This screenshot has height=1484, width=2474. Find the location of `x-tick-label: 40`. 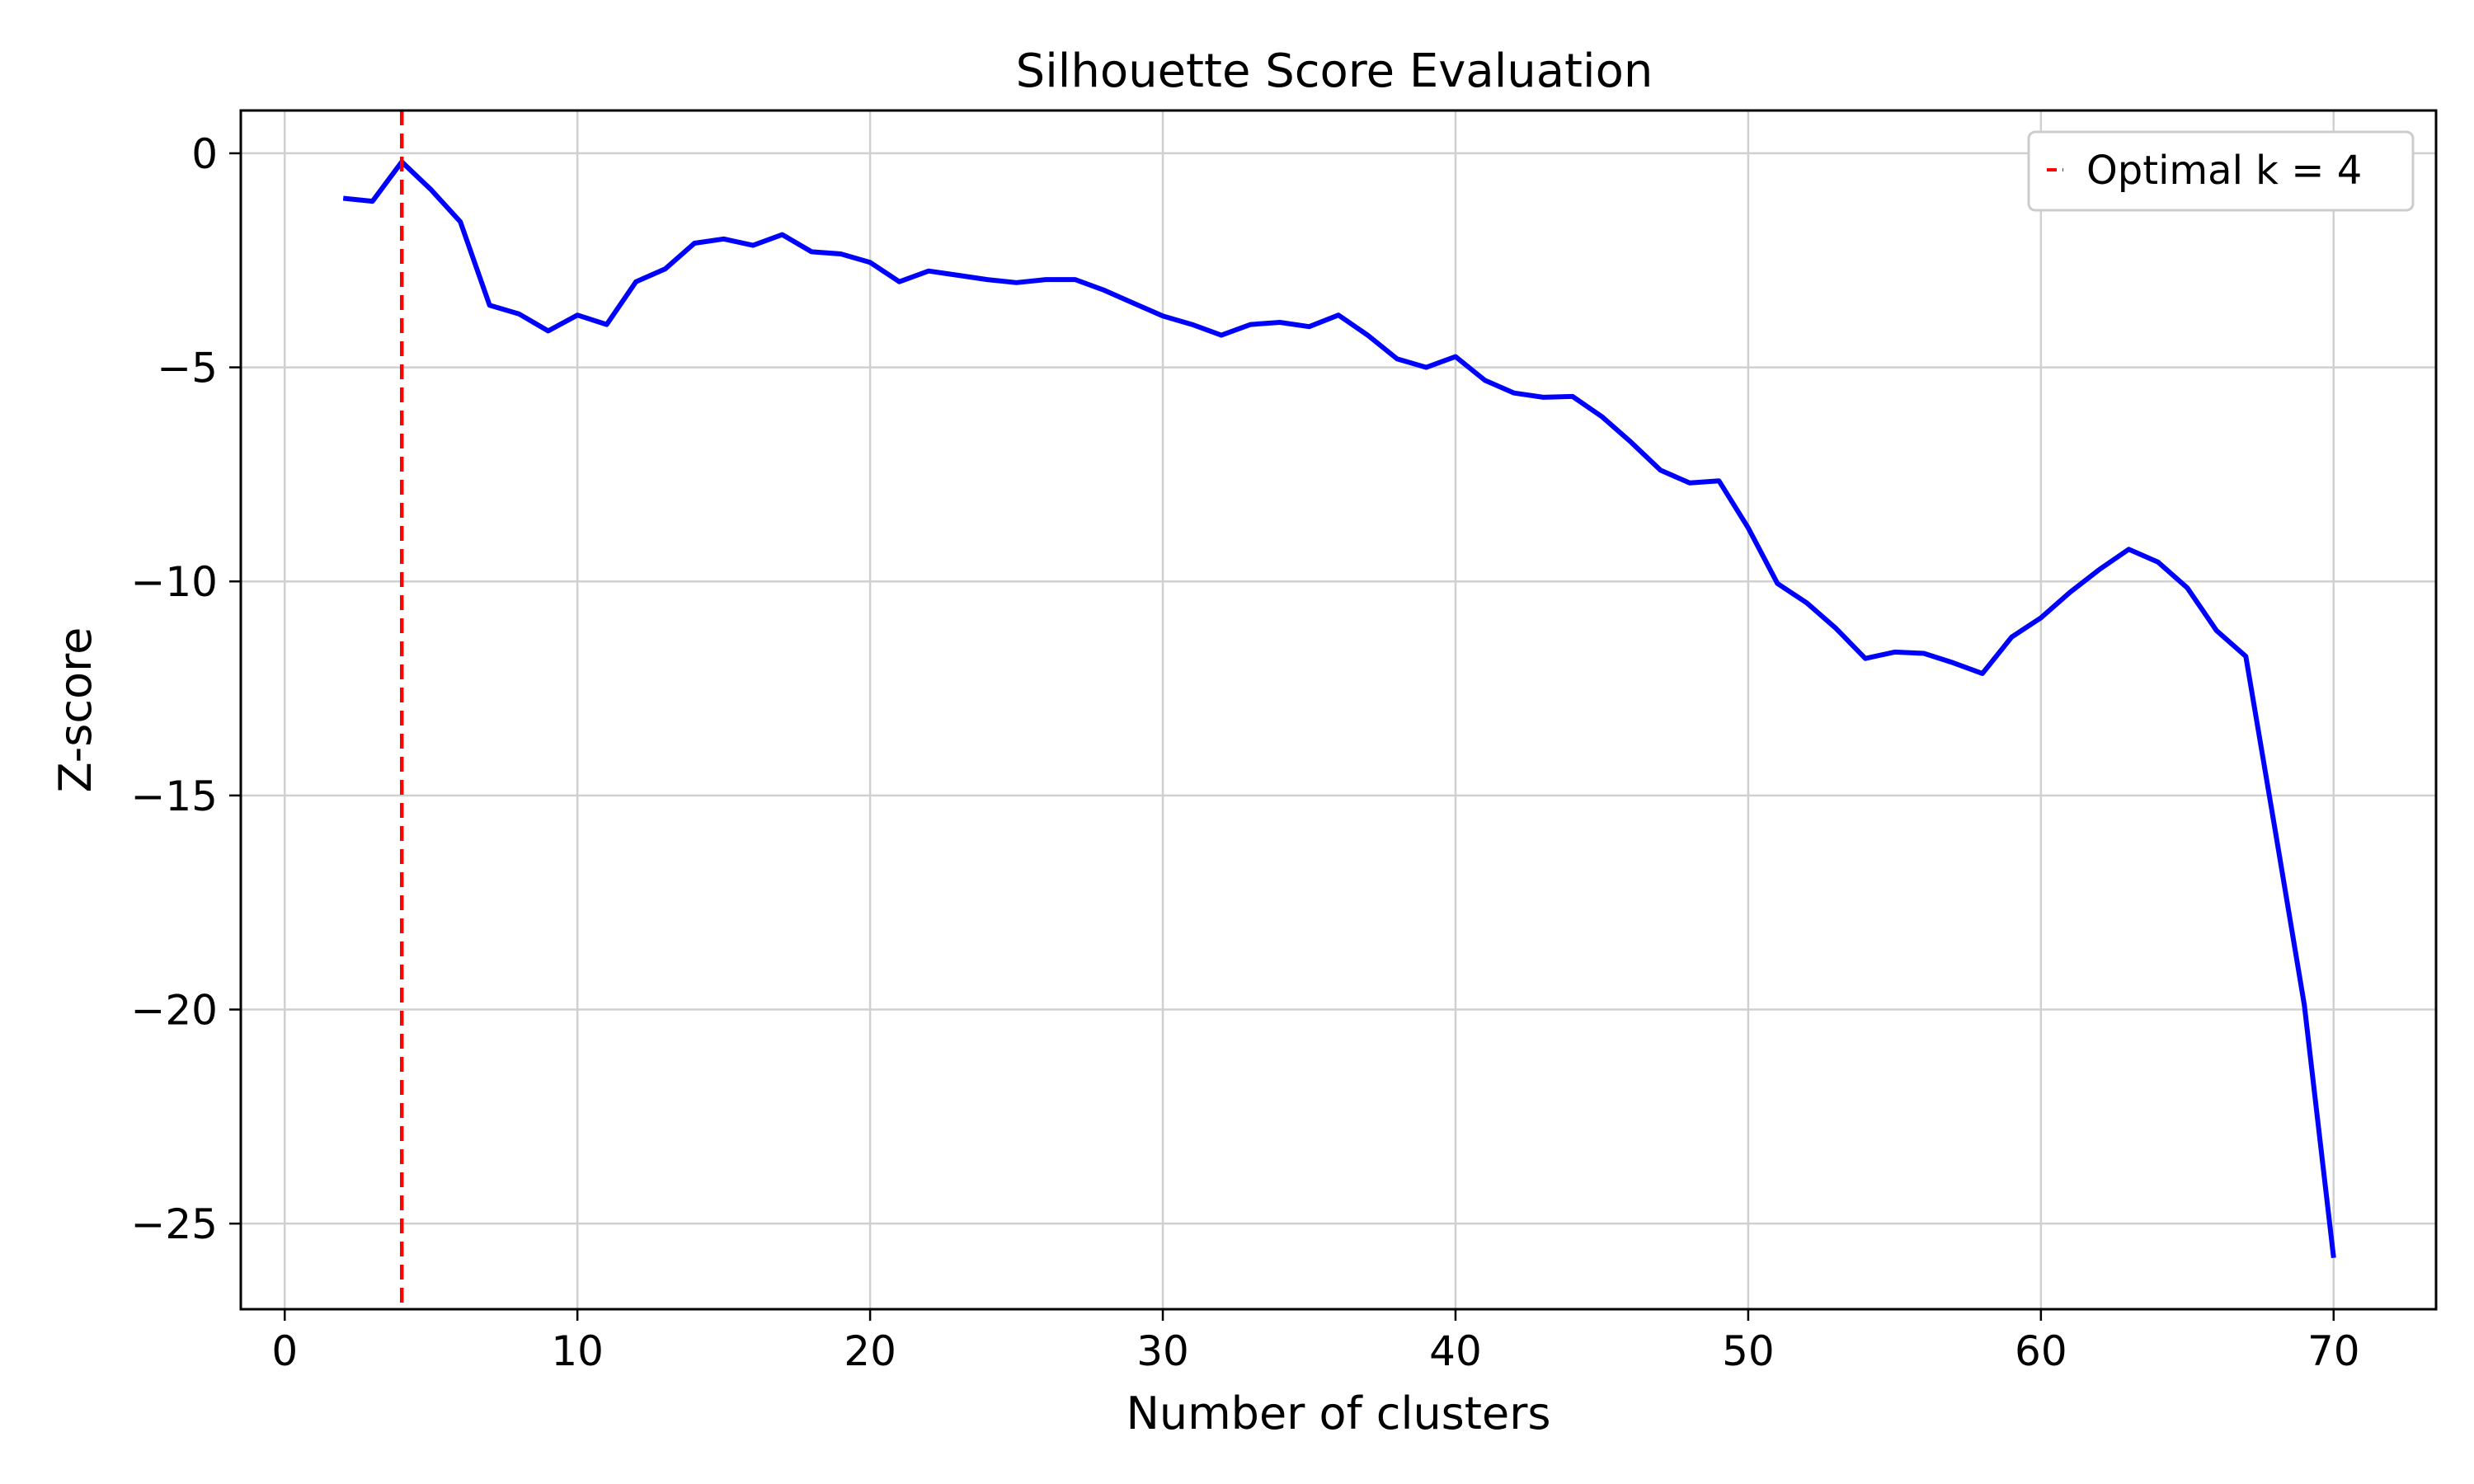

x-tick-label: 40 is located at coordinates (1455, 1351).